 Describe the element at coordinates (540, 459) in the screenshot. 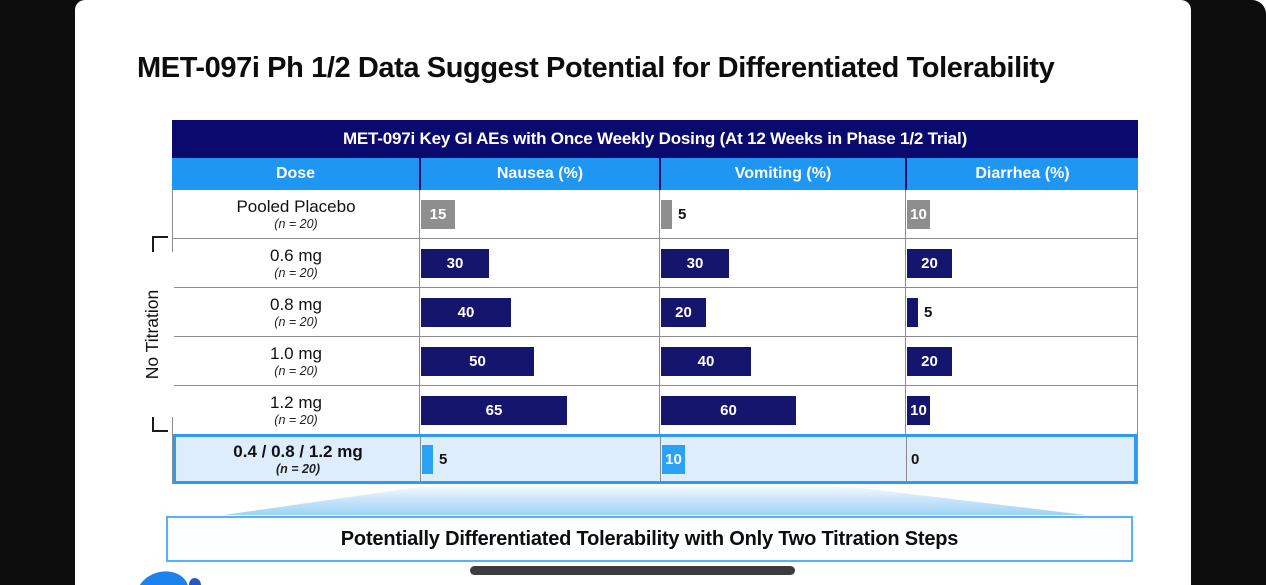

I see `nausea-cell: 5` at that location.